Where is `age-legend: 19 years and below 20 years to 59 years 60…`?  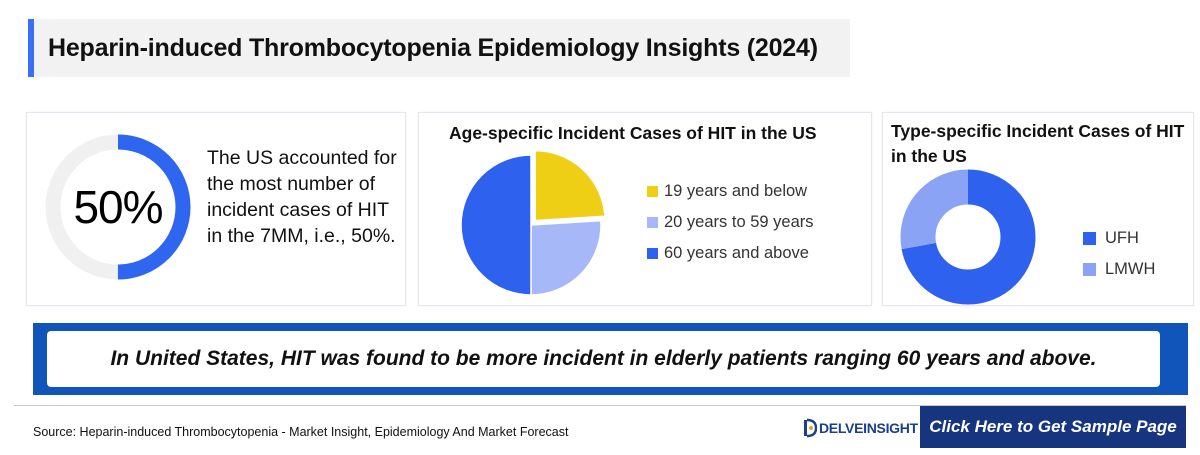
age-legend: 19 years and below 20 years to 59 years 60… is located at coordinates (730, 227).